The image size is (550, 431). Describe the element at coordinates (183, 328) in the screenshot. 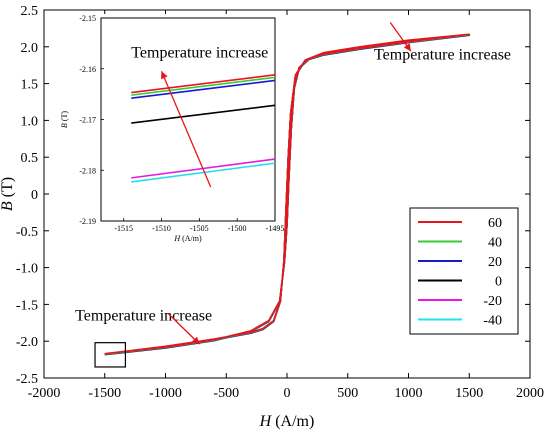

I see `temperature-arrow-shaft` at that location.